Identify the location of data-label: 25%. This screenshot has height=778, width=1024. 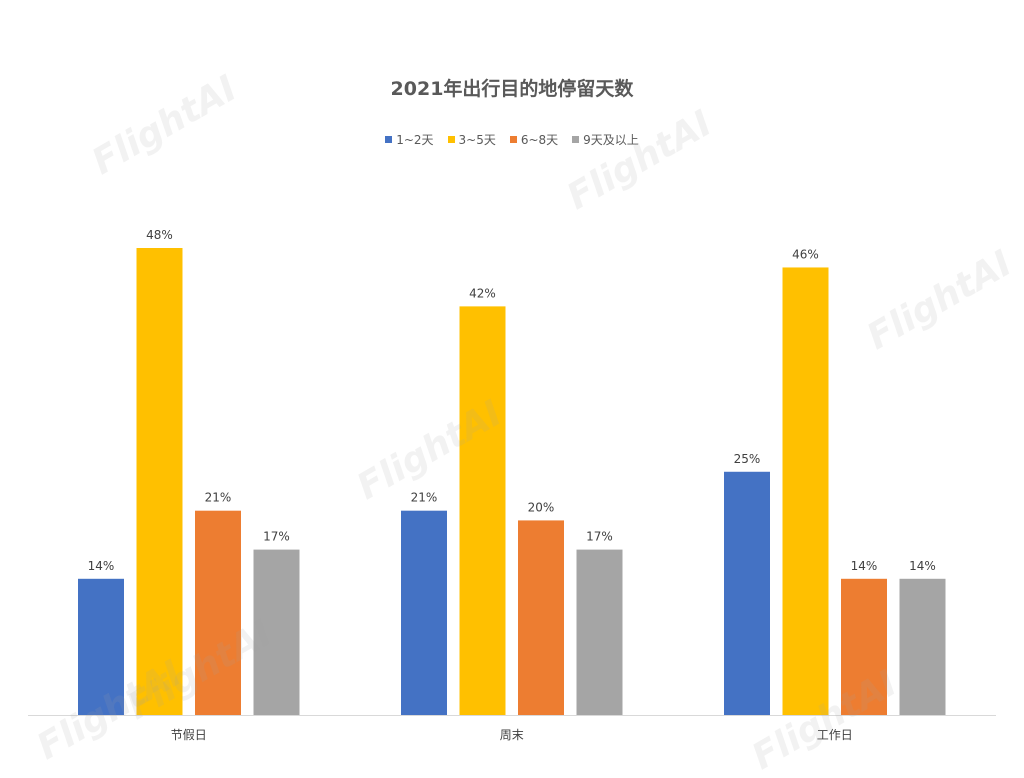
(747, 459).